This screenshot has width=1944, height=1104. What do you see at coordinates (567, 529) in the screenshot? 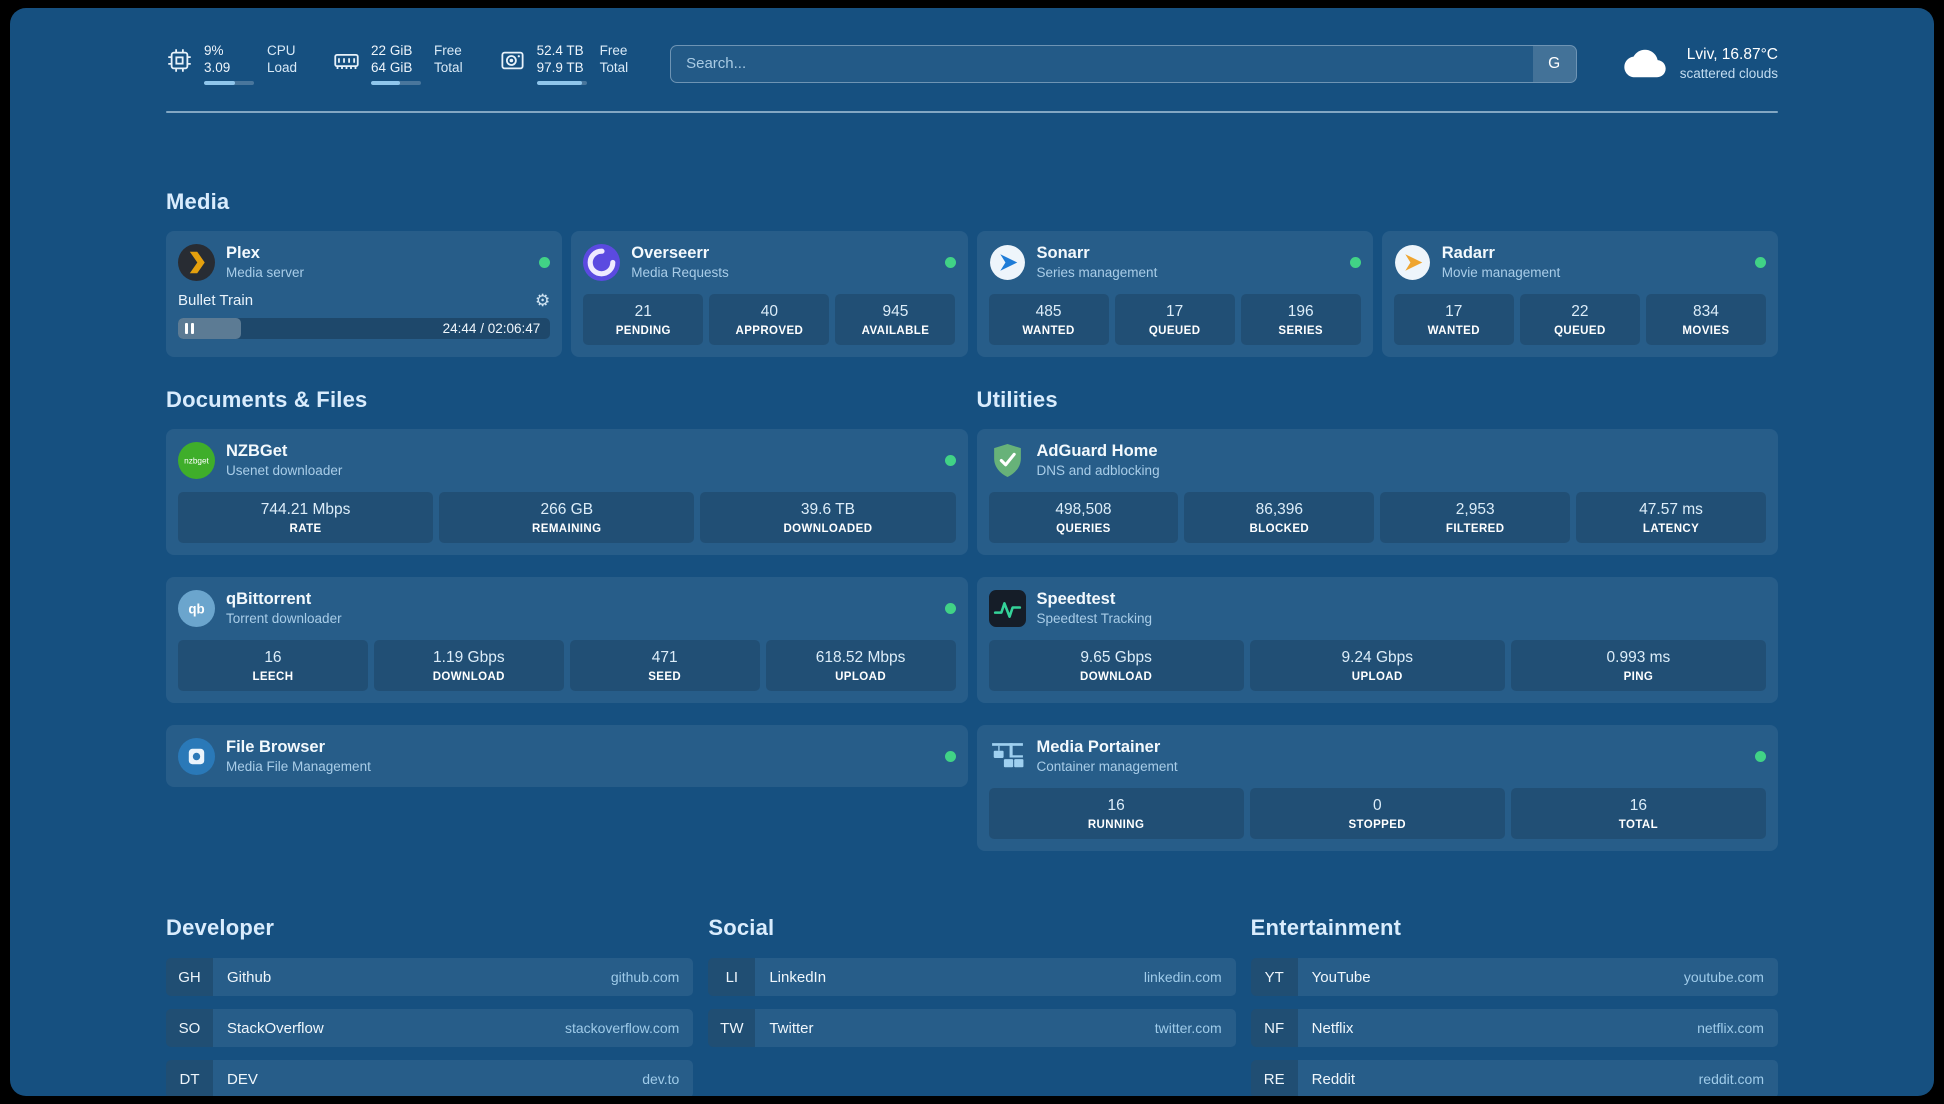
I see `stat-label: REMAINING` at bounding box center [567, 529].